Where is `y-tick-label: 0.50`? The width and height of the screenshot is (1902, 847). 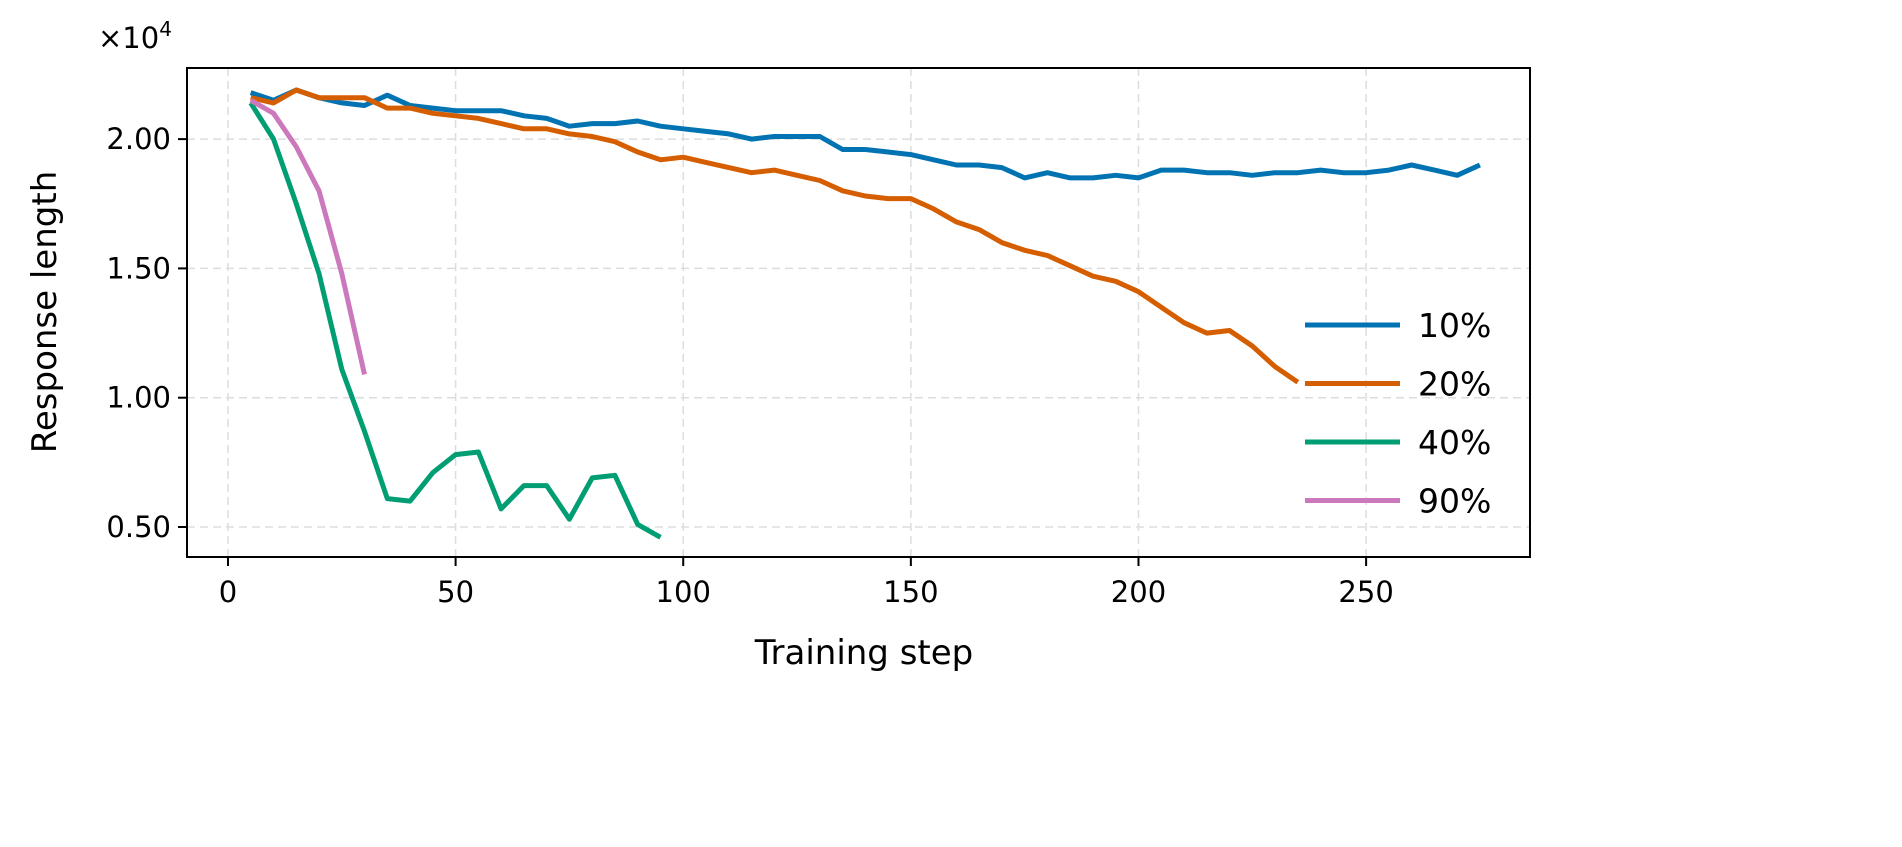
y-tick-label: 0.50 is located at coordinates (138, 527).